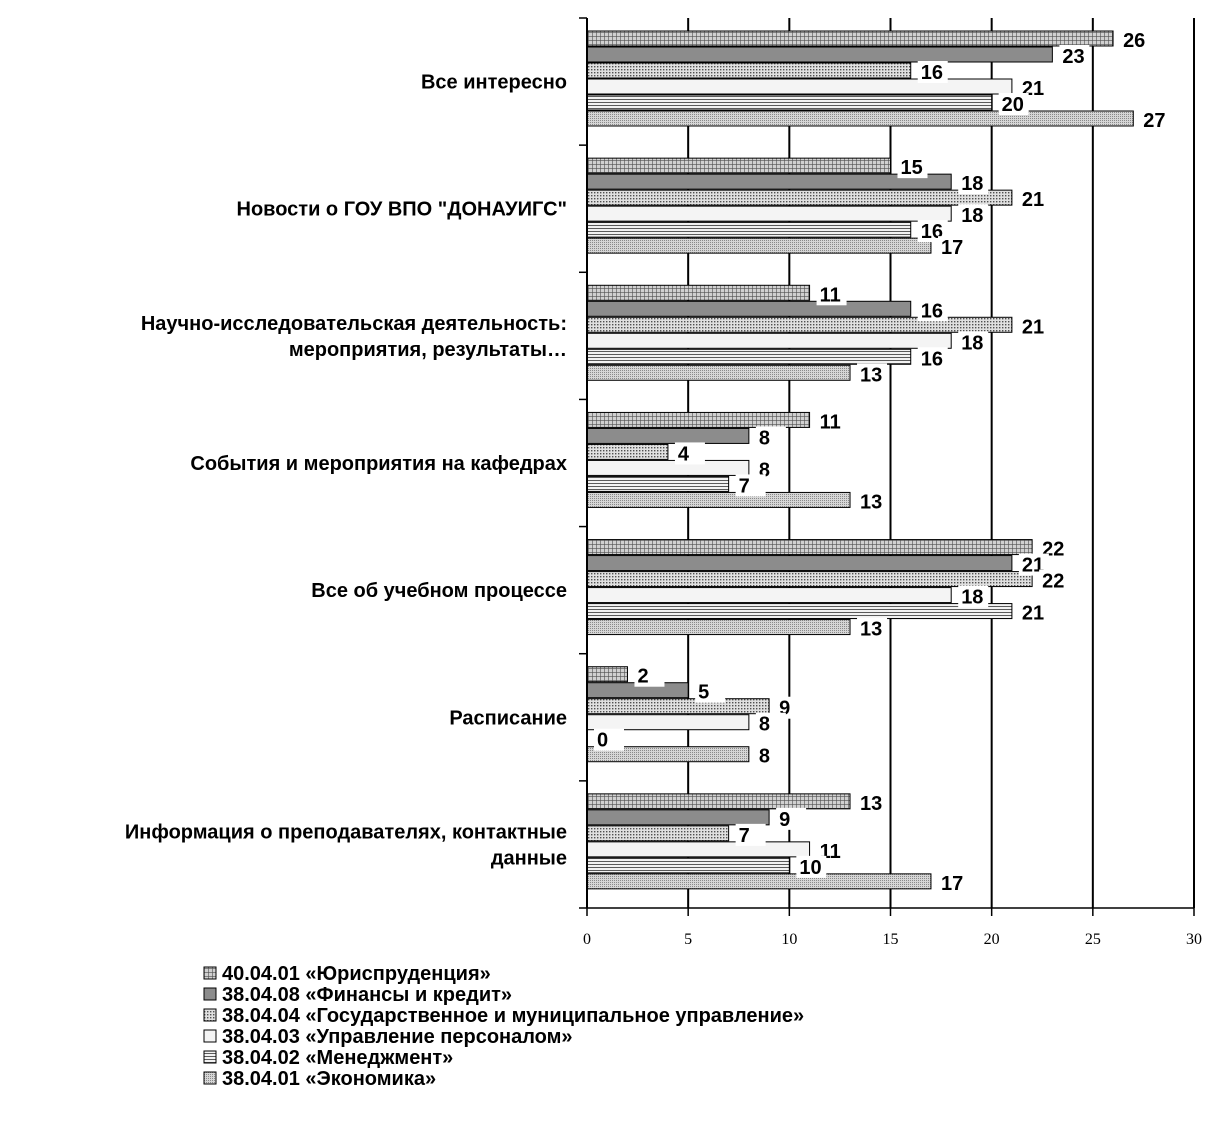 The height and width of the screenshot is (1124, 1206). What do you see at coordinates (992, 939) in the screenshot?
I see `x-tick-label-20: 20` at bounding box center [992, 939].